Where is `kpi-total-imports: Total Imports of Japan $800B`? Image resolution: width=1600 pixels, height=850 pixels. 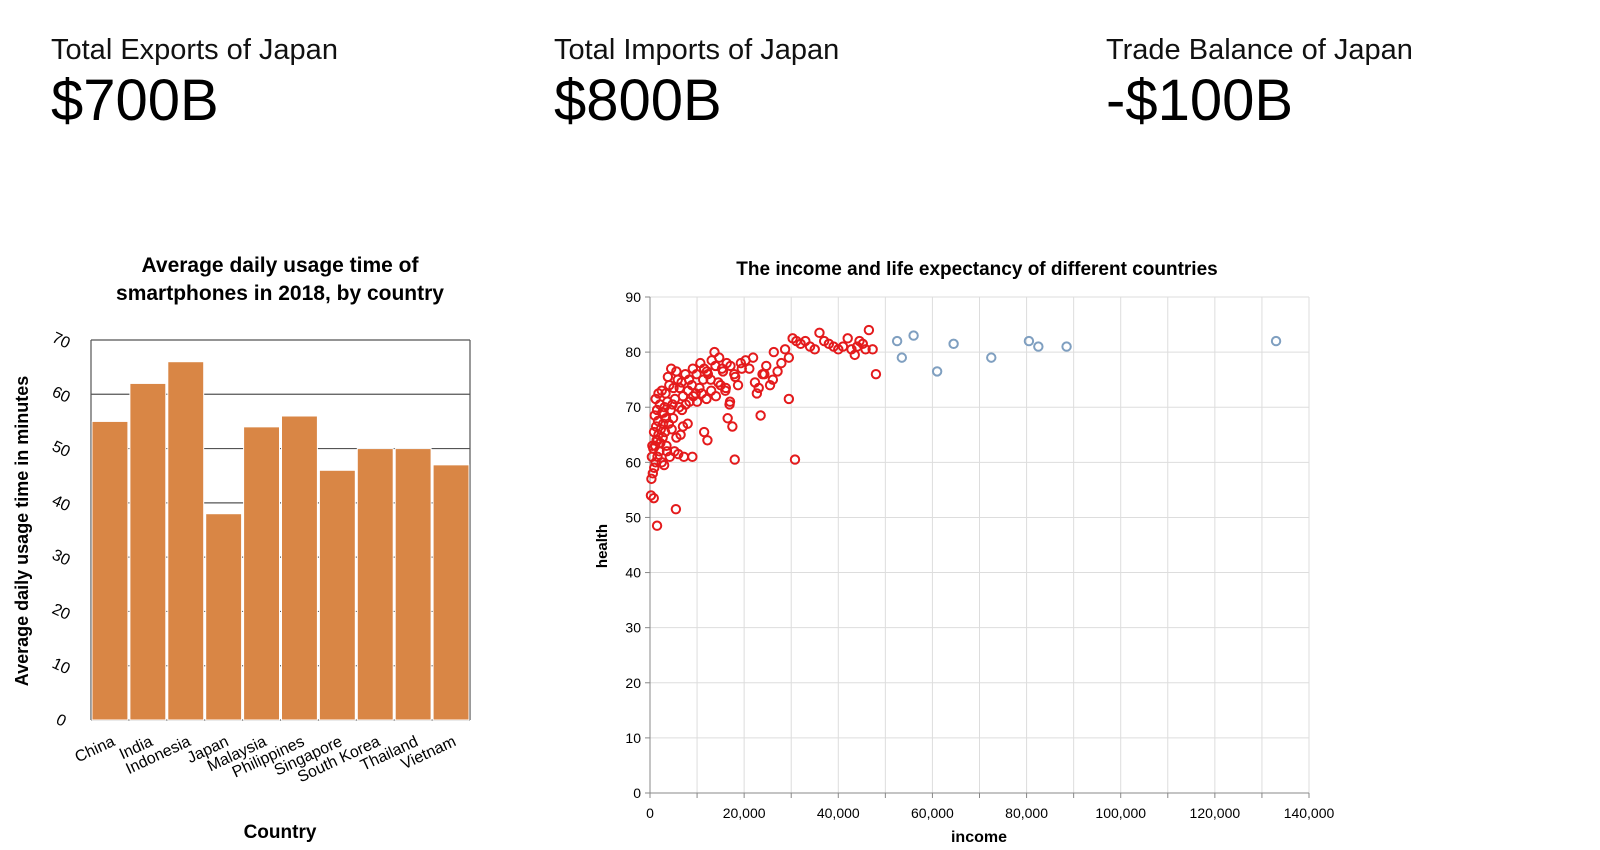
kpi-total-imports: Total Imports of Japan $800B is located at coordinates (696, 83).